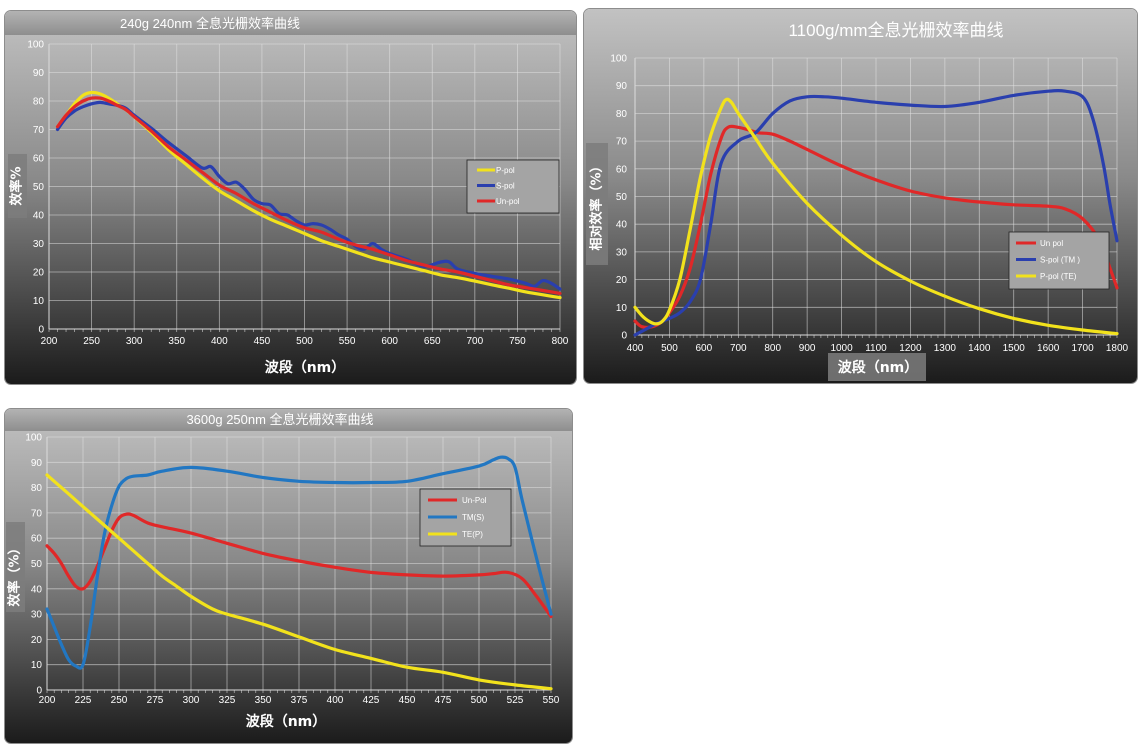 The height and width of the screenshot is (749, 1140). I want to click on y-axis-label: 效率（%）, so click(15, 573).